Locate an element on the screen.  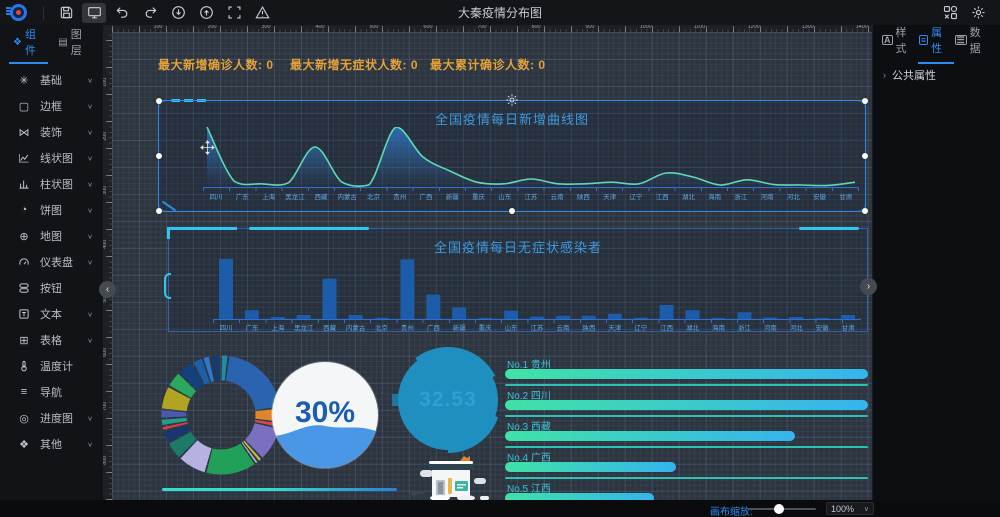
sidebar-item-label: 边框 is located at coordinates (51, 107).